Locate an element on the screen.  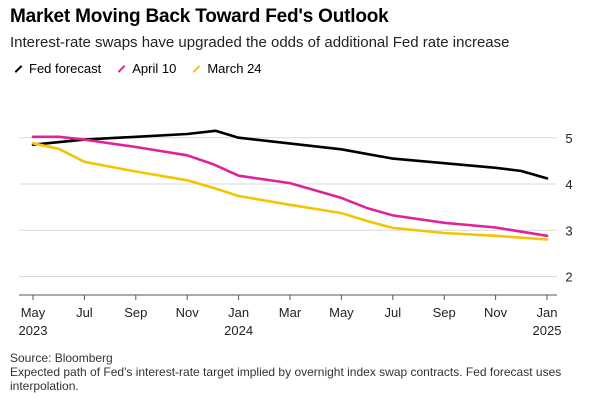
y-tick-label-3: 3 is located at coordinates (568, 230).